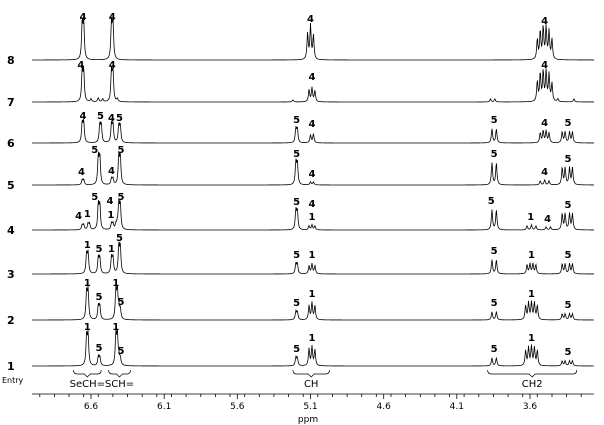  Describe the element at coordinates (11, 60) in the screenshot. I see `entry-label-8: 8` at that location.